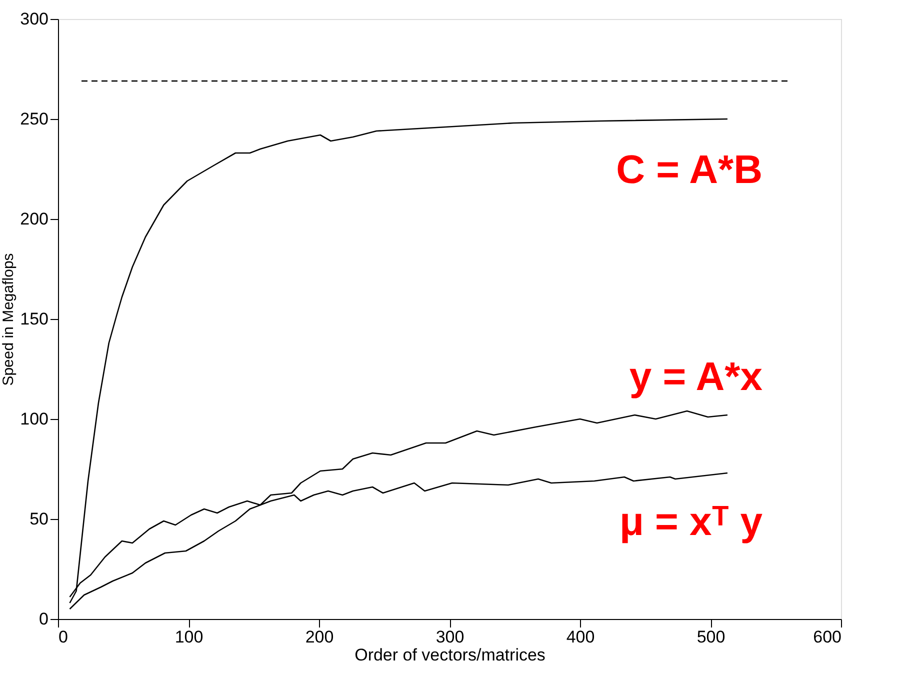  What do you see at coordinates (9, 319) in the screenshot?
I see `y-axis-title: Speed in Megaflops` at bounding box center [9, 319].